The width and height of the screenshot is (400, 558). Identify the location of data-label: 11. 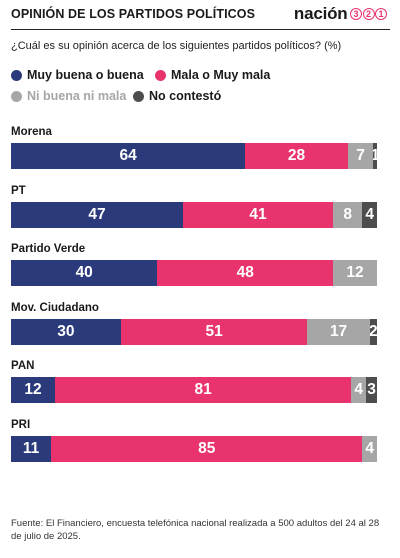
(31, 448).